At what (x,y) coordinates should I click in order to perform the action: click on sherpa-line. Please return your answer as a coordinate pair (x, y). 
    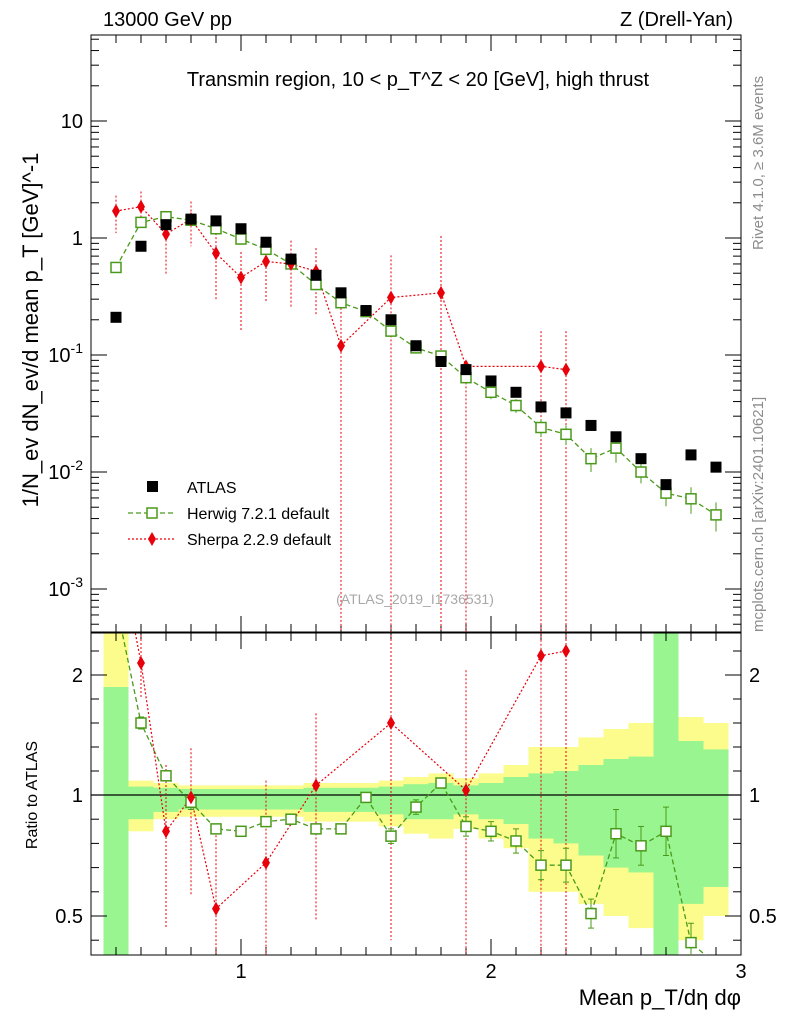
    Looking at the image, I should click on (341, 288).